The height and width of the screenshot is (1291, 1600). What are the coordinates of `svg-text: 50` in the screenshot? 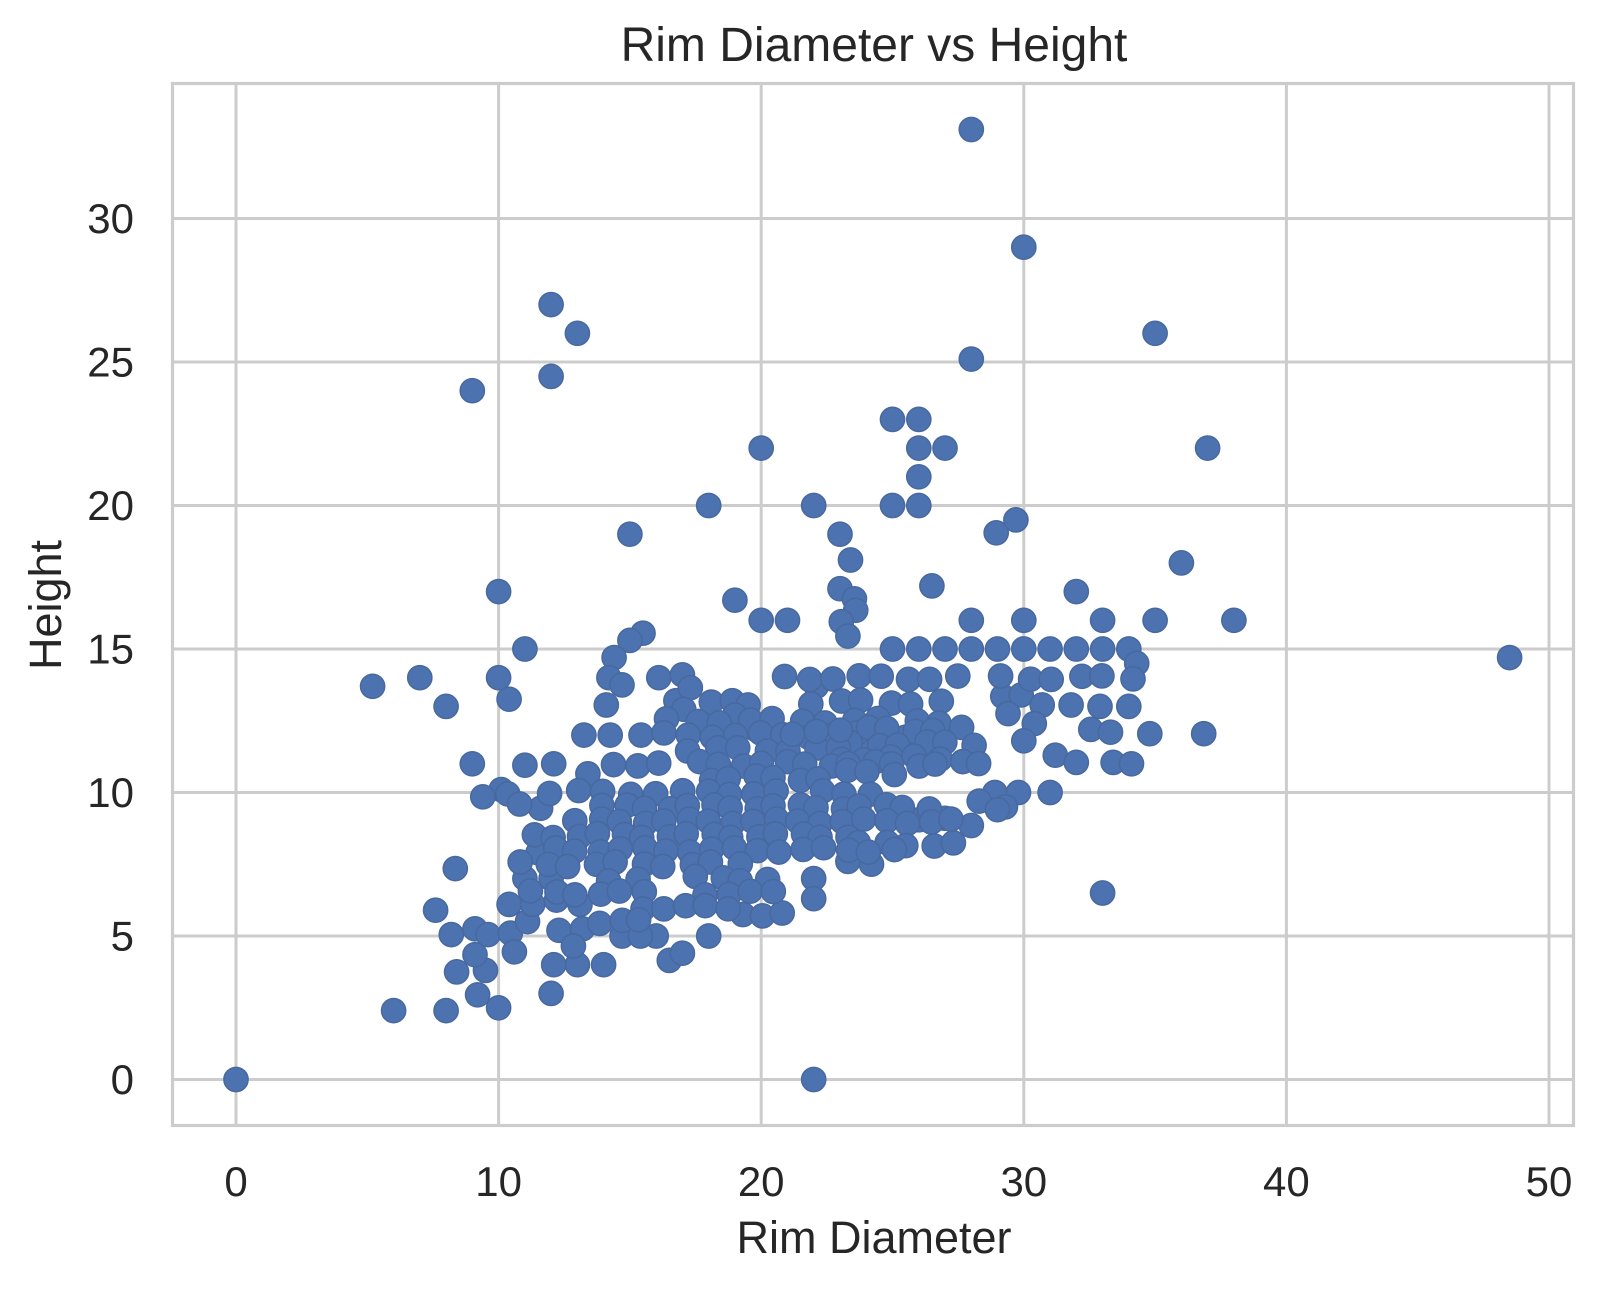 It's located at (1549, 1181).